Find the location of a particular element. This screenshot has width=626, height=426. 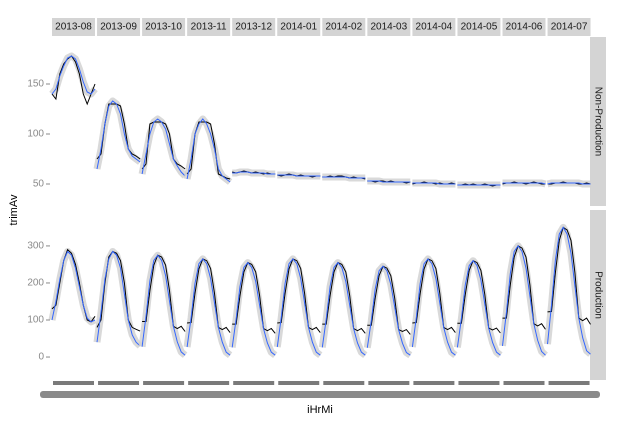

y-tick-label: 0 is located at coordinates (41, 357).